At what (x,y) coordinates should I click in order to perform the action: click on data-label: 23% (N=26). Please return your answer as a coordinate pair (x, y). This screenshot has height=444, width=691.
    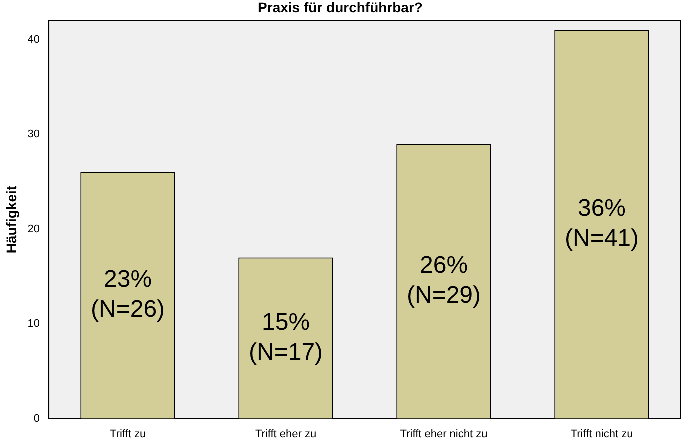
    Looking at the image, I should click on (128, 295).